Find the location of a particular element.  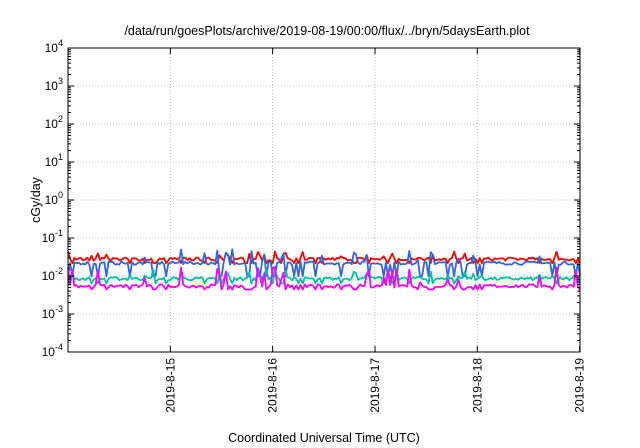

x-tick-label: 2019-8-16 is located at coordinates (273, 385).